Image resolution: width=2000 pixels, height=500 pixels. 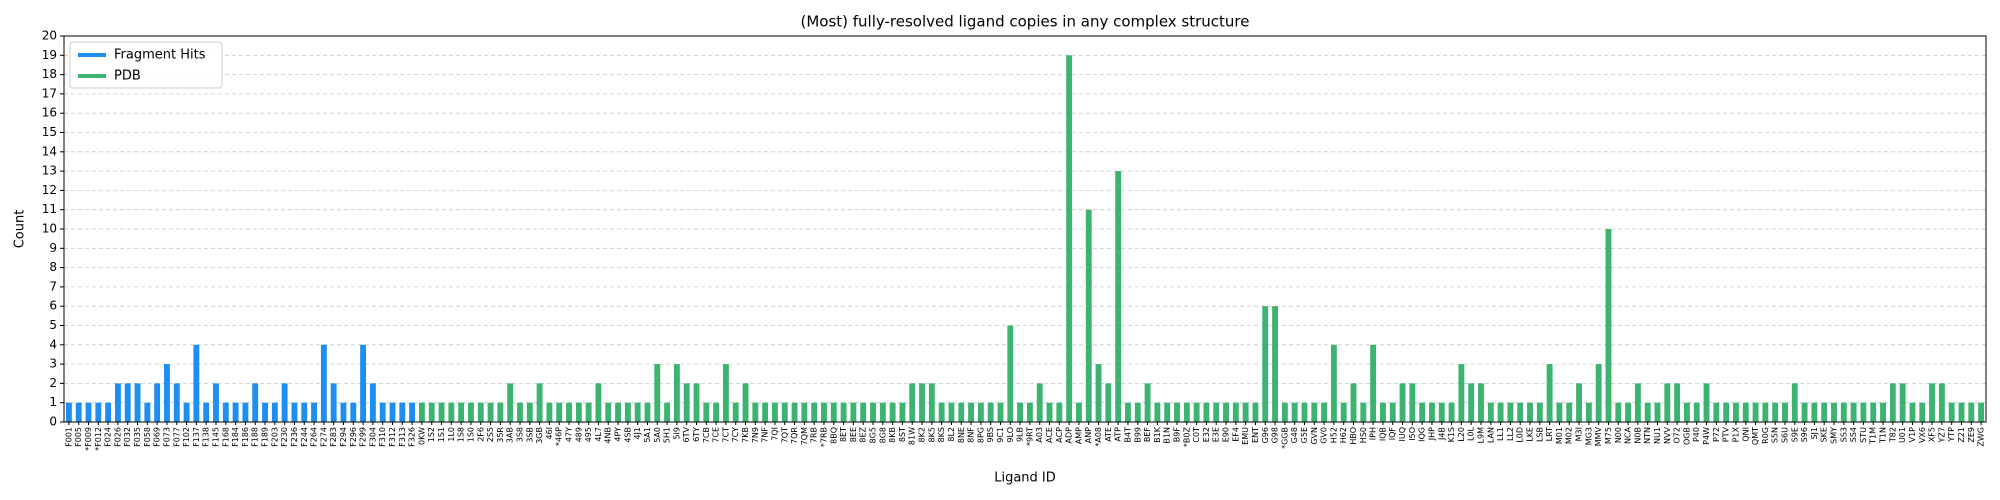 I want to click on x-tick-label: F186, so click(x=245, y=437).